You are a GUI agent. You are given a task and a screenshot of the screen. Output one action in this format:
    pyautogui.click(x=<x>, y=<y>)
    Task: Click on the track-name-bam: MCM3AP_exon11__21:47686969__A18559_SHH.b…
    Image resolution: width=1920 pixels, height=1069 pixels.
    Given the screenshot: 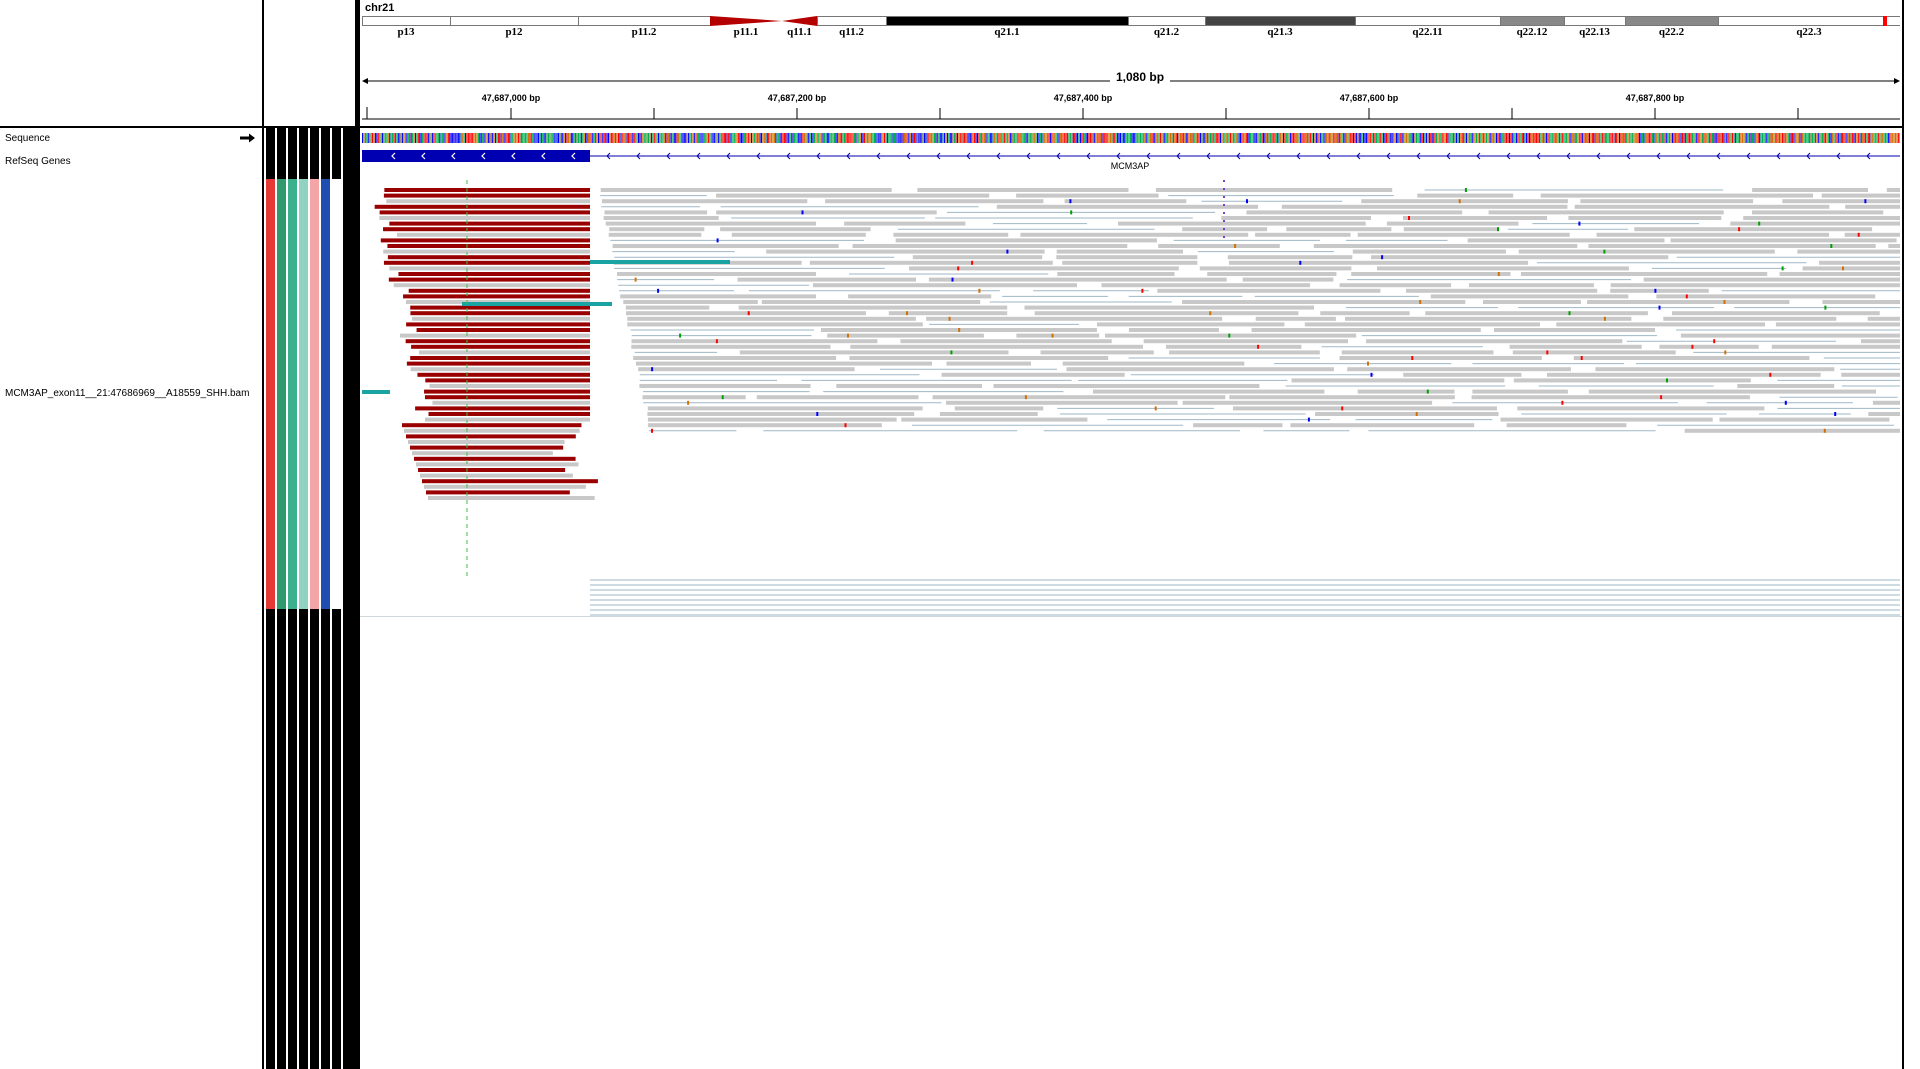 What is the action you would take?
    pyautogui.click(x=127, y=393)
    